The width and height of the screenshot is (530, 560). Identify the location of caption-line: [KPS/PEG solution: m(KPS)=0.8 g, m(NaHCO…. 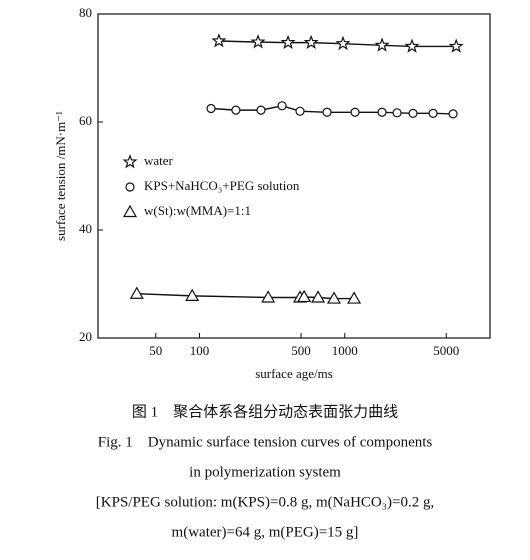
(265, 502).